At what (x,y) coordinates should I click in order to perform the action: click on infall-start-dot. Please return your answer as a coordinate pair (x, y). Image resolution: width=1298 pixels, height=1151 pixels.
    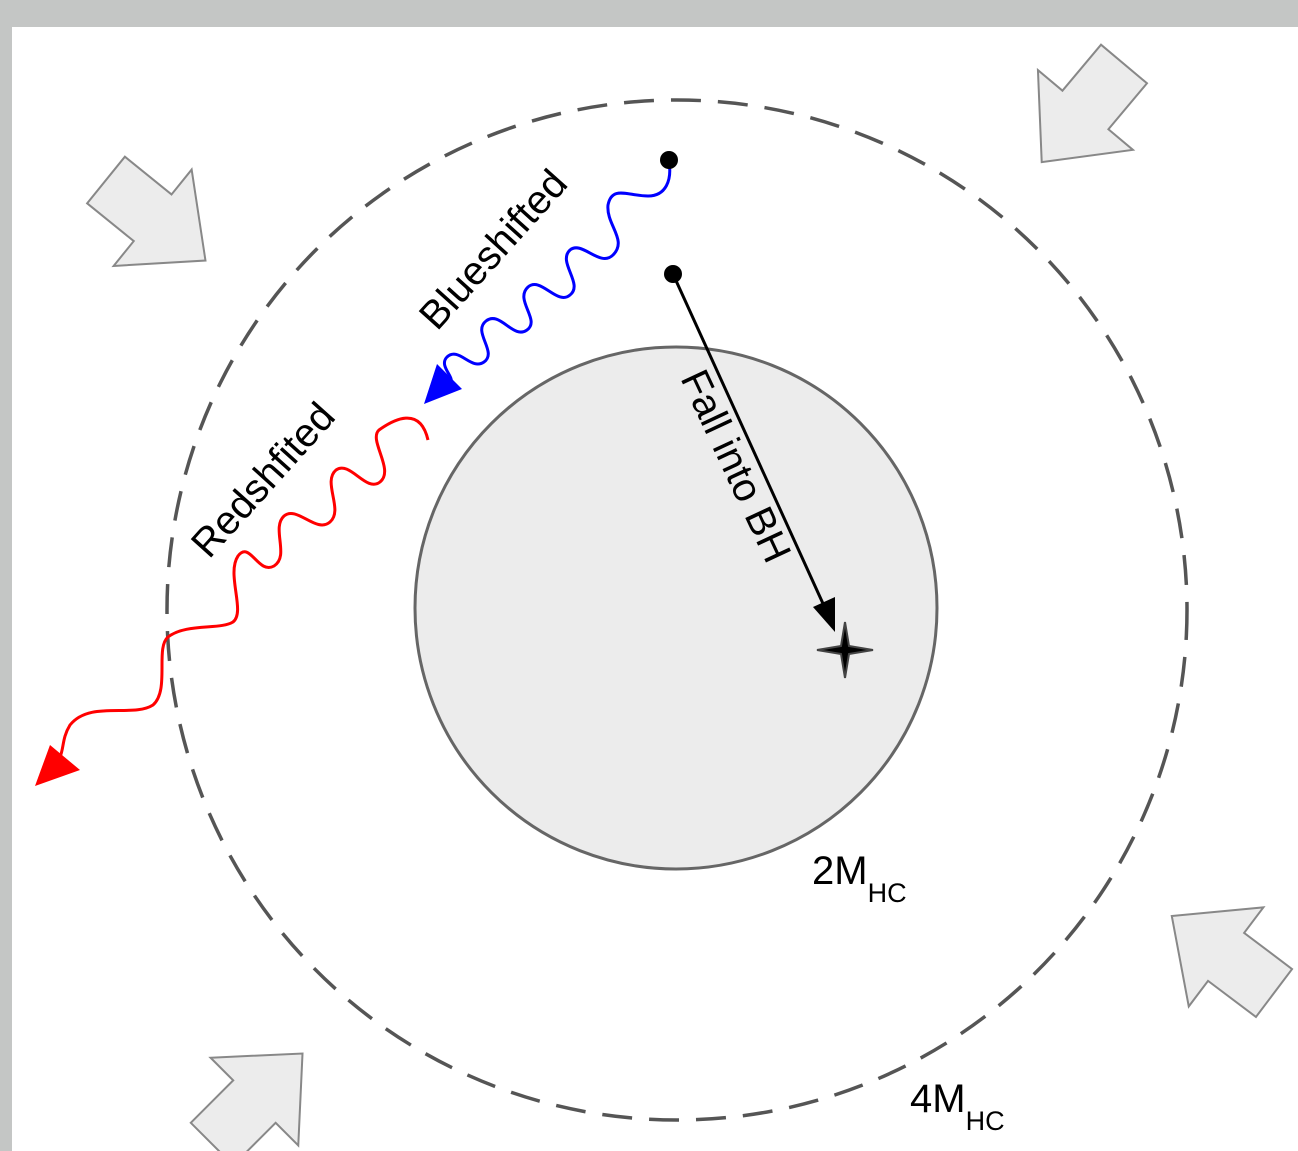
    Looking at the image, I should click on (673, 274).